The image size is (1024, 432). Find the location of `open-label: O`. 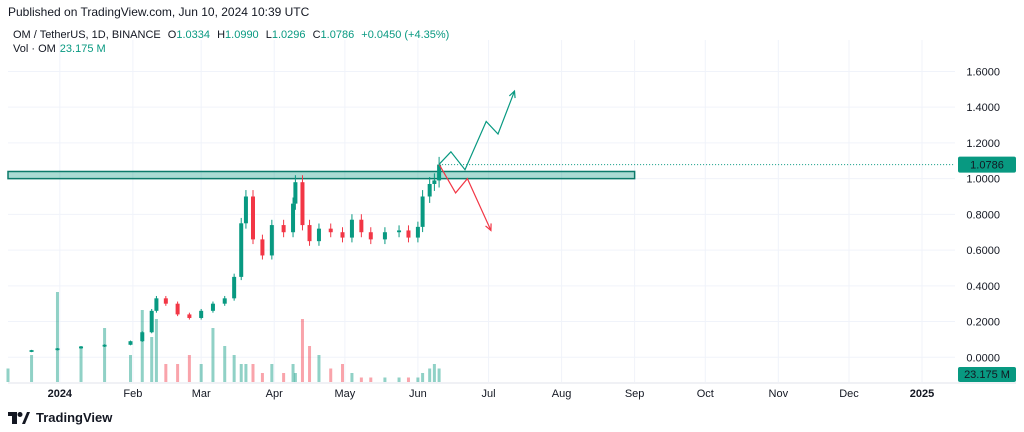

open-label: O is located at coordinates (172, 35).